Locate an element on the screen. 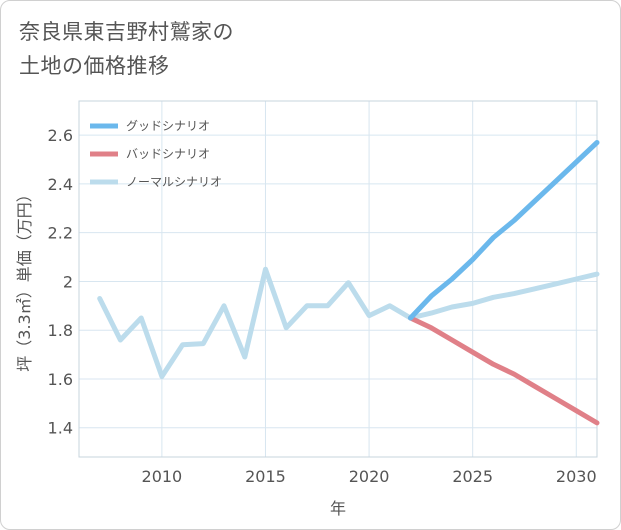 This screenshot has height=530, width=621. y-tick-label: 2.4 is located at coordinates (60, 184).